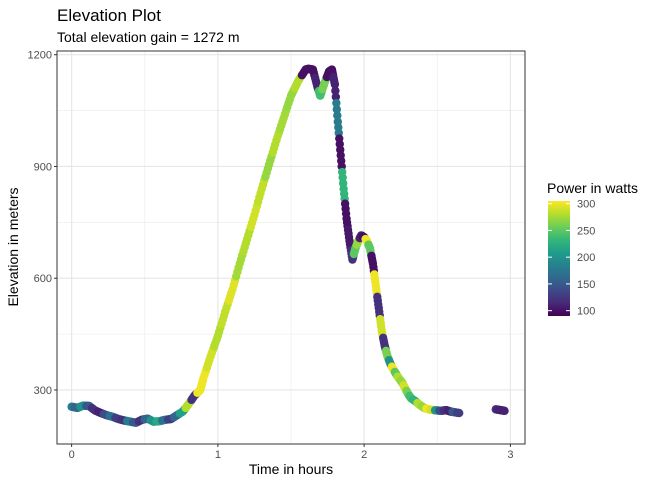  Describe the element at coordinates (218, 455) in the screenshot. I see `x-tick-label: 1` at that location.